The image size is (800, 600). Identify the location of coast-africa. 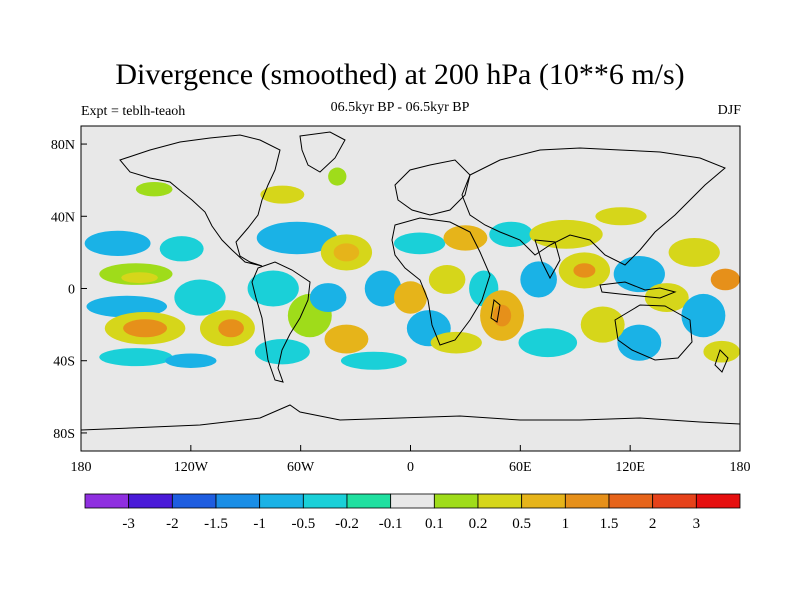
(441, 281).